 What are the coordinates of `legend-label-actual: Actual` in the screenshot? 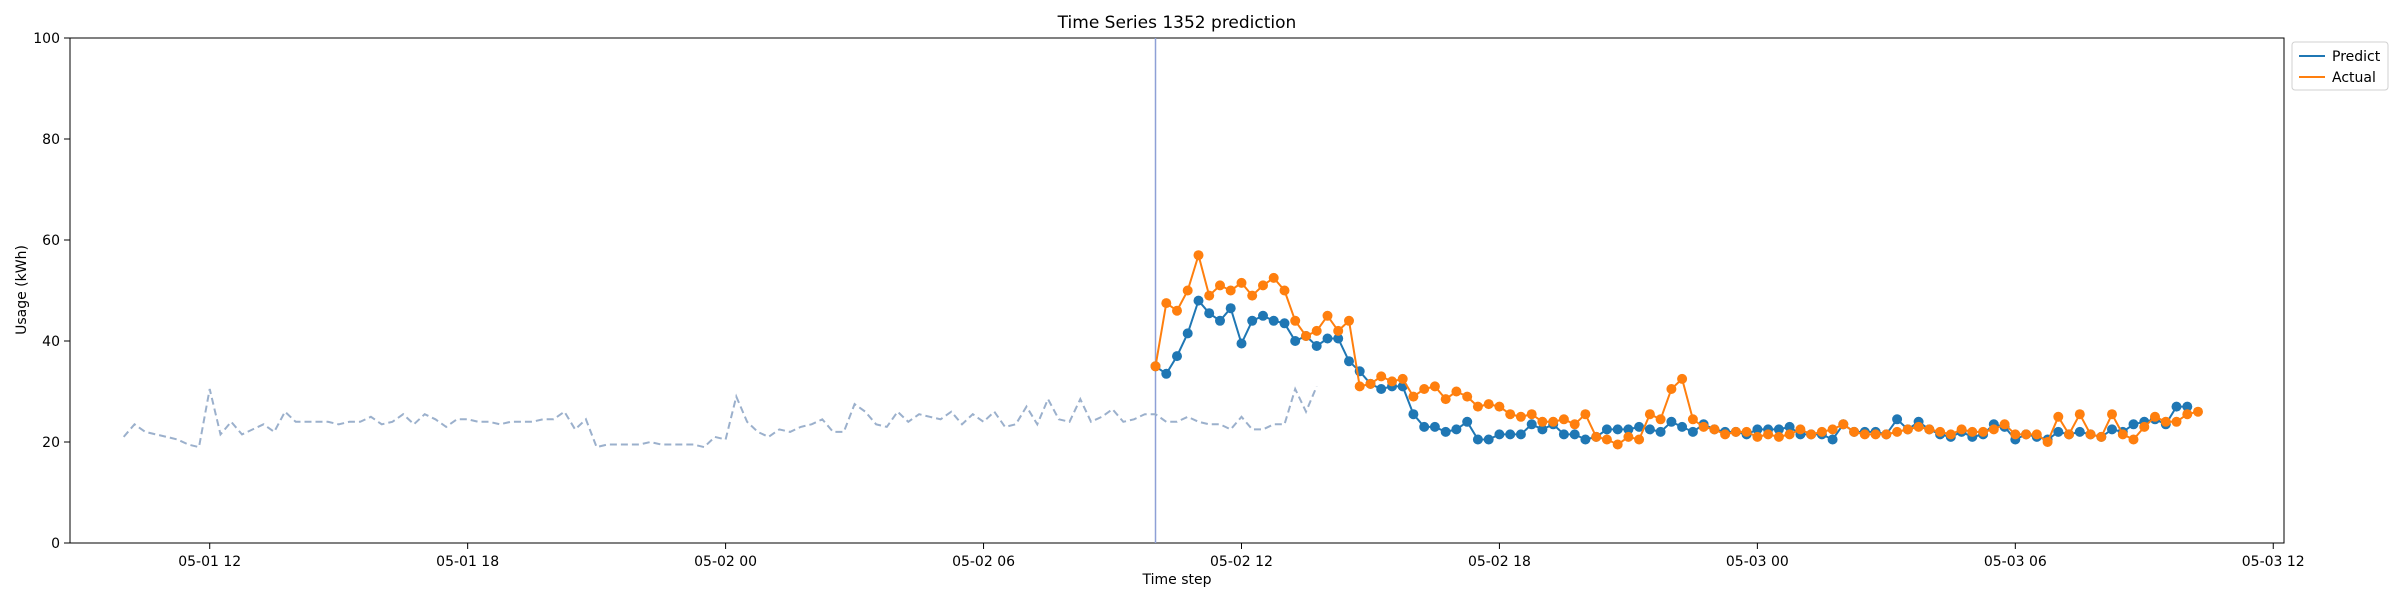 It's located at (2354, 78).